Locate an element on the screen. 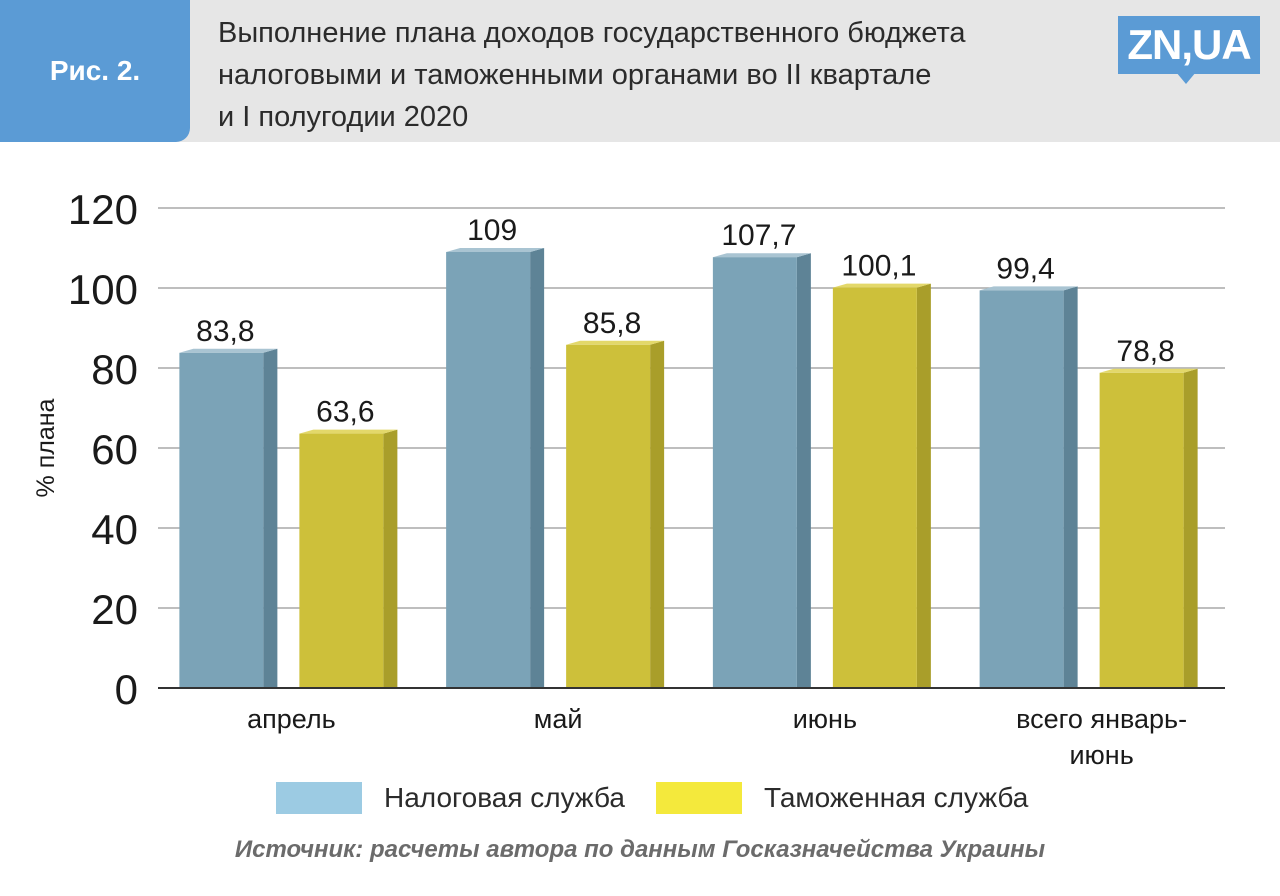 This screenshot has width=1280, height=896. data-label: 63,6 is located at coordinates (345, 412).